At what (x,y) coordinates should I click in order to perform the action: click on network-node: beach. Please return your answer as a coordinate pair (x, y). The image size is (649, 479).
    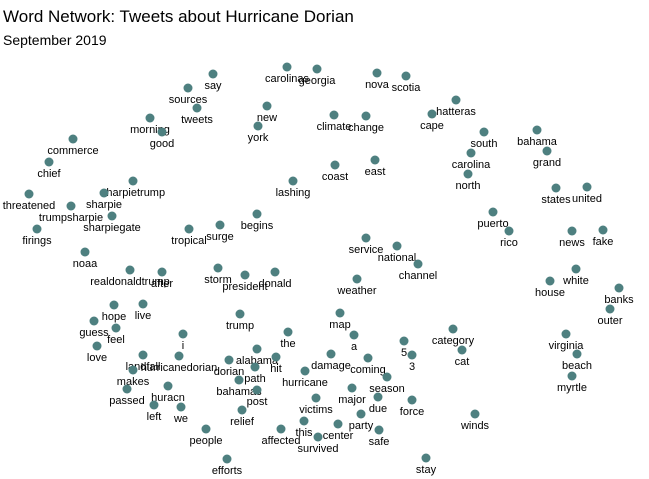
    Looking at the image, I should click on (577, 360).